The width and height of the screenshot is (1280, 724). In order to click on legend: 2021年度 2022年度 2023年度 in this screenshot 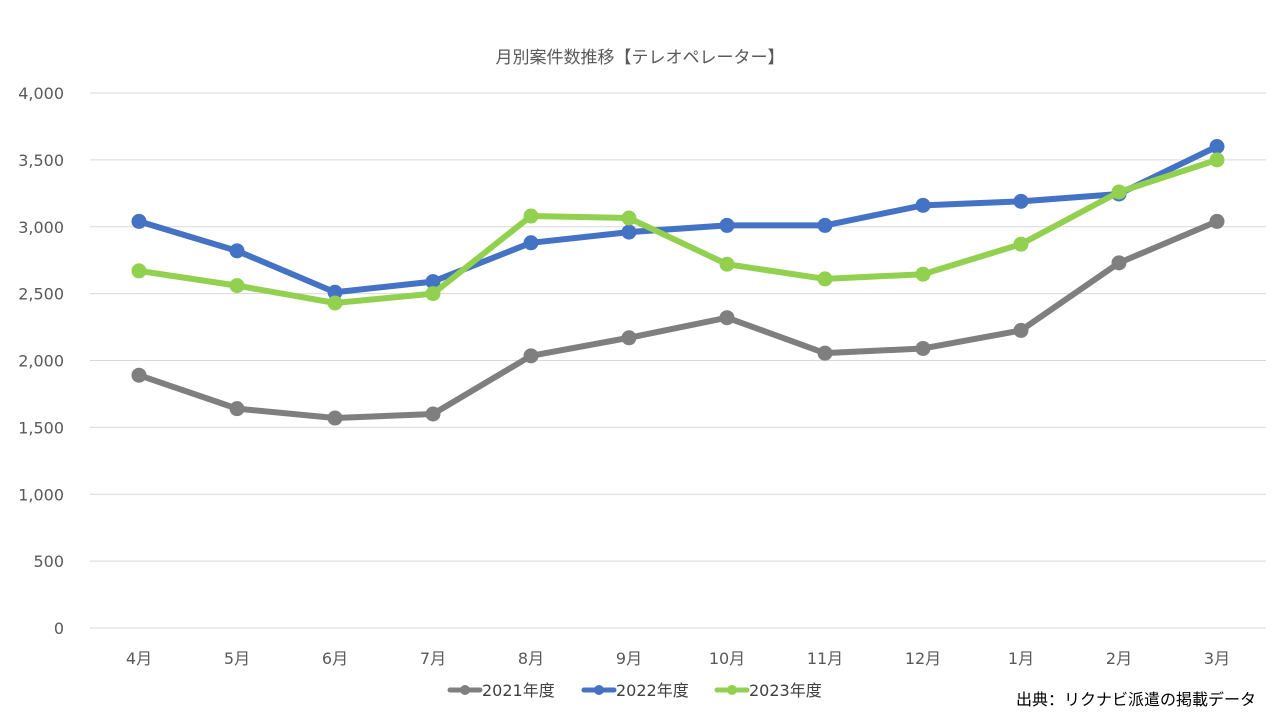, I will do `click(634, 690)`.